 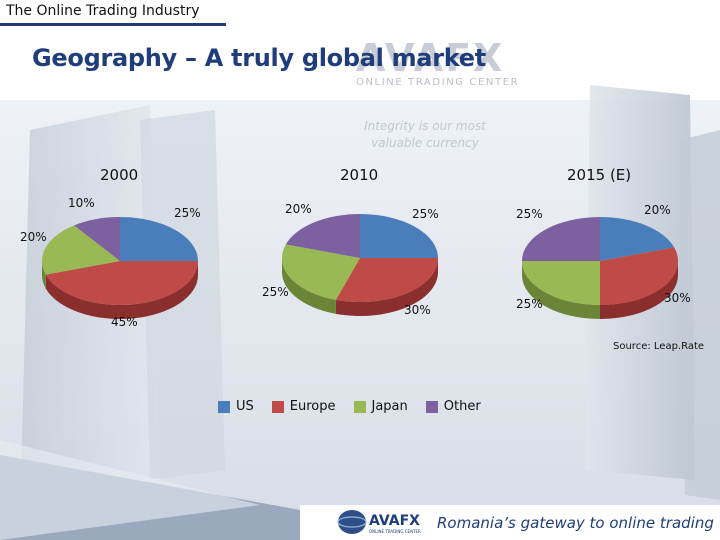 I want to click on pie-2-side-europe, so click(x=386, y=287).